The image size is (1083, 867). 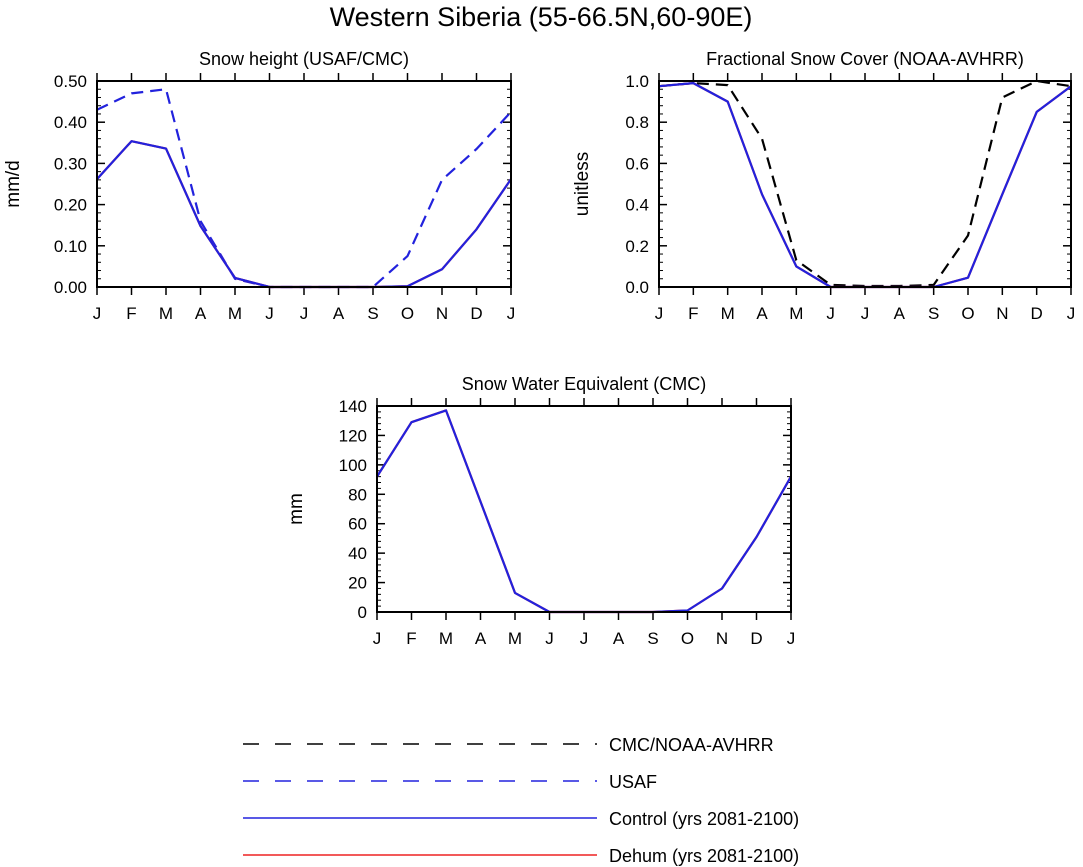 What do you see at coordinates (362, 612) in the screenshot?
I see `y-tick-label: 0` at bounding box center [362, 612].